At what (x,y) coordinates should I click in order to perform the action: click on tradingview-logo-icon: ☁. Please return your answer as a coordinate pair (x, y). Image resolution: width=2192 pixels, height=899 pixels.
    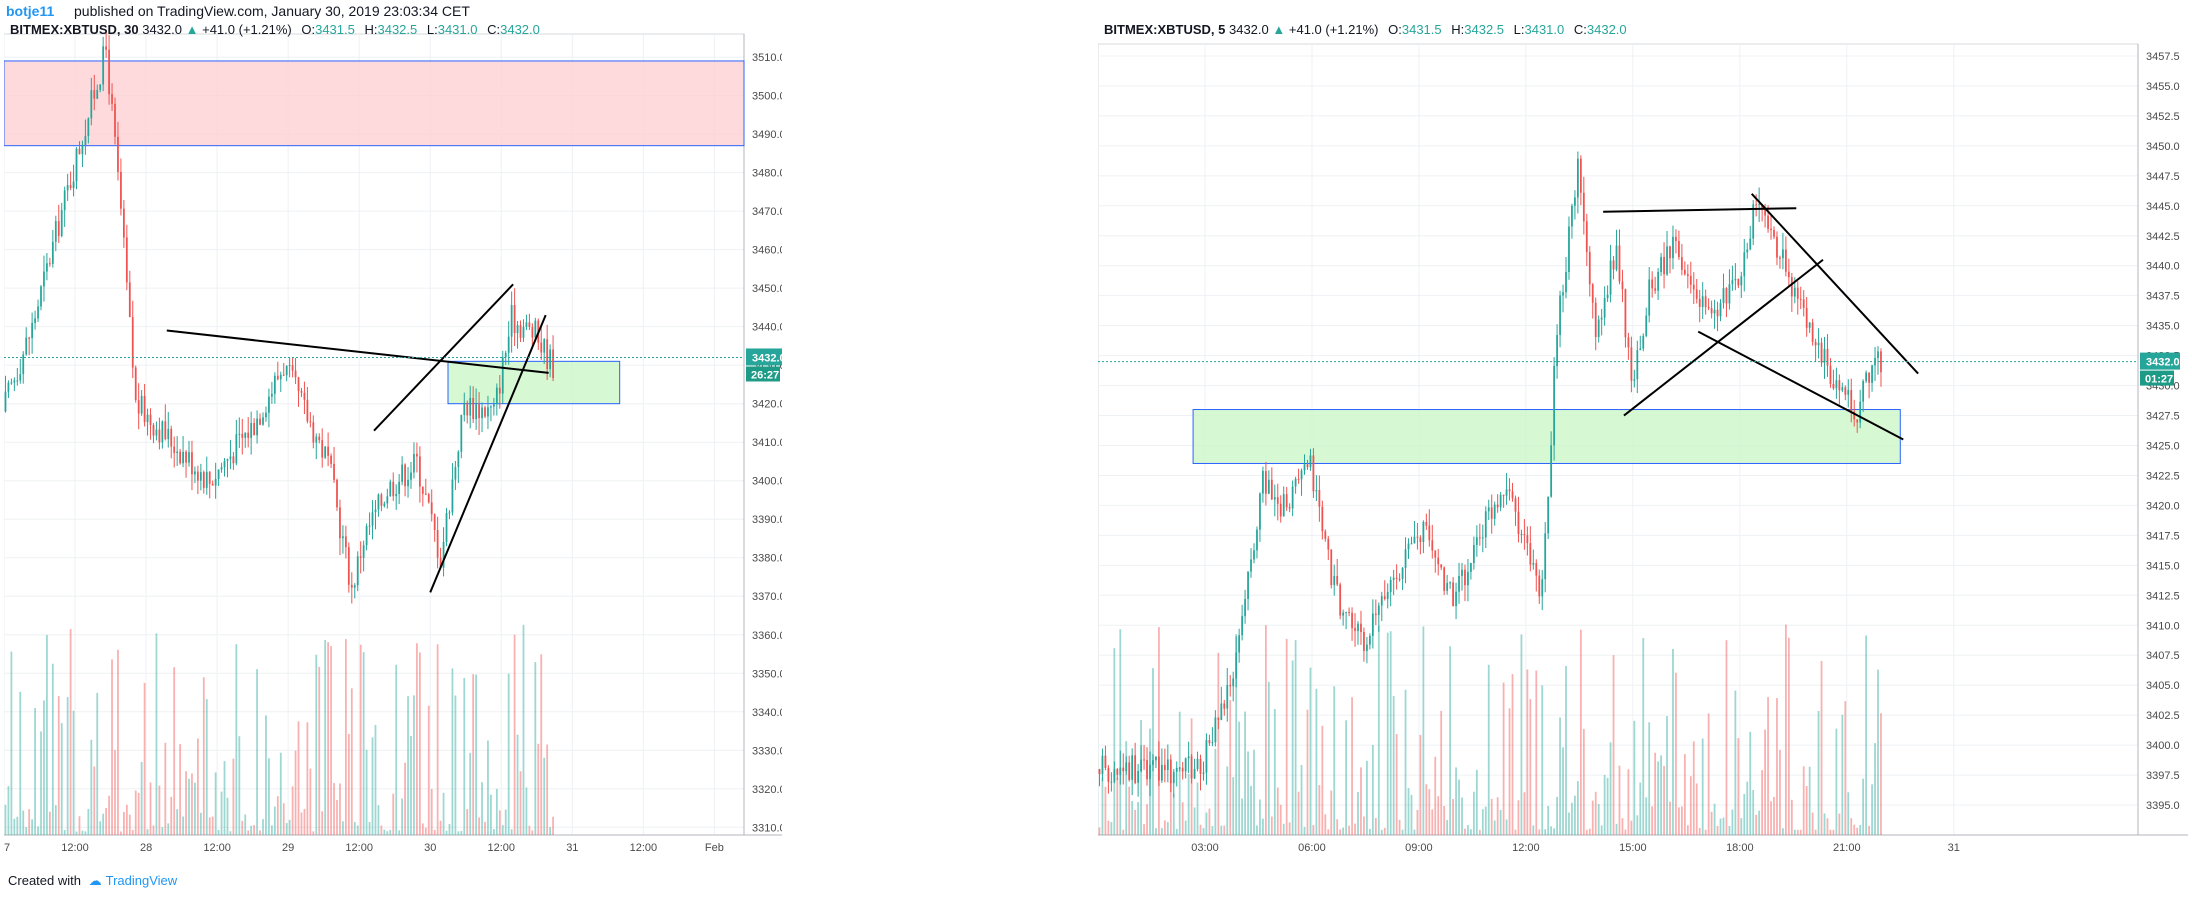
    Looking at the image, I should click on (95, 880).